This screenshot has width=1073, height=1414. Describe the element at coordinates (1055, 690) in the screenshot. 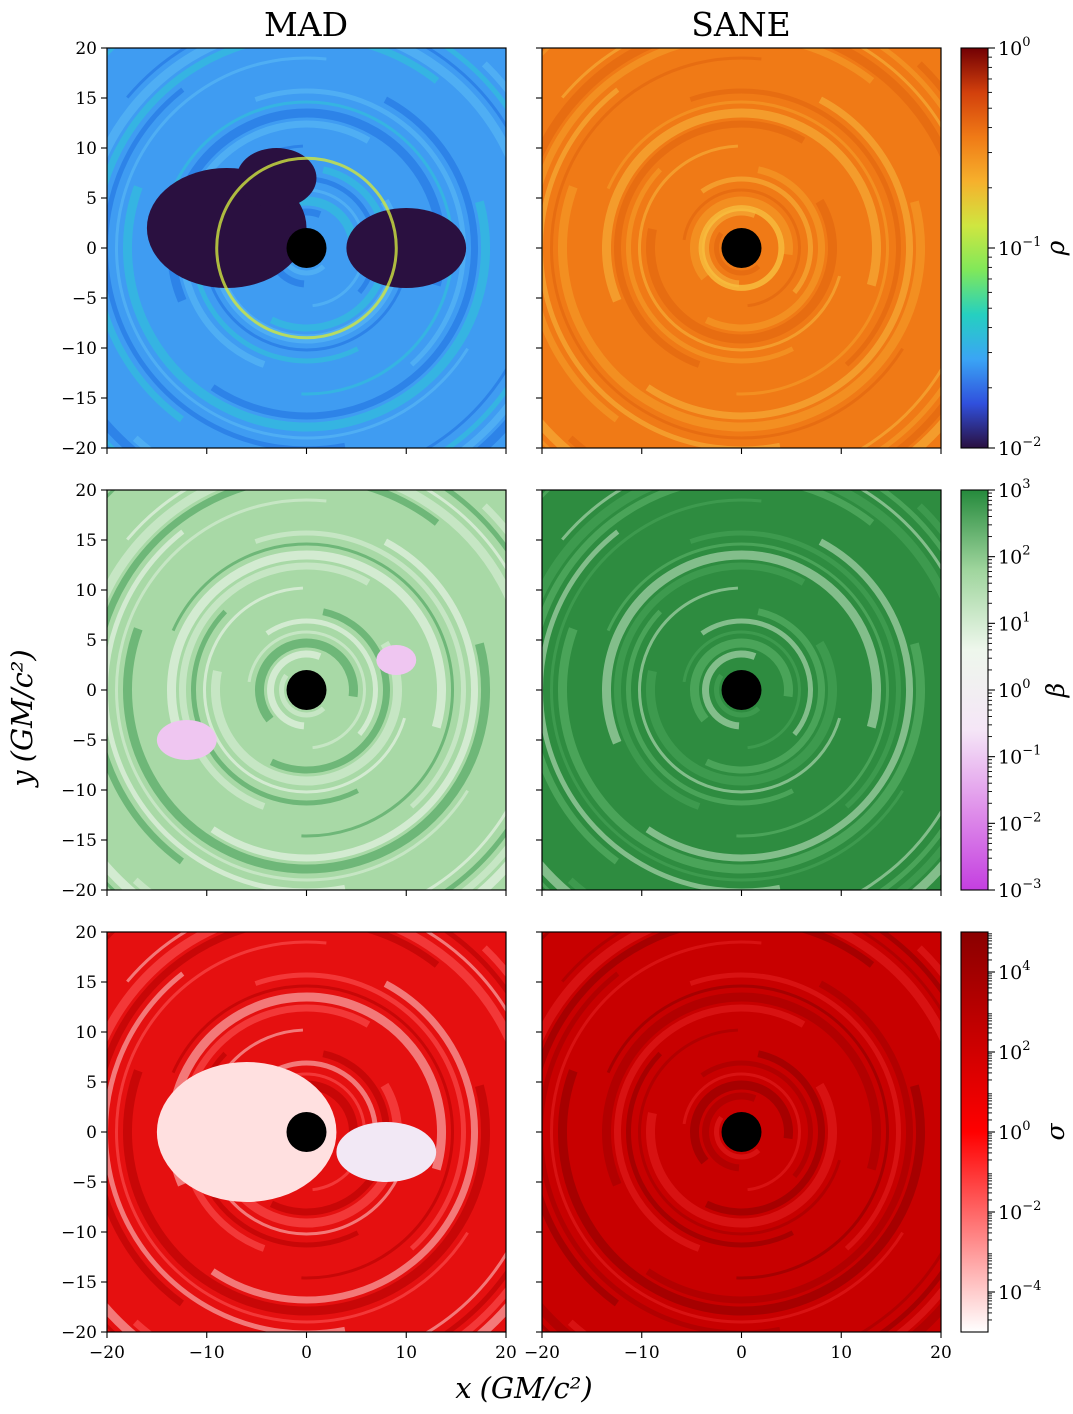

I see `colorbar-label: β` at that location.